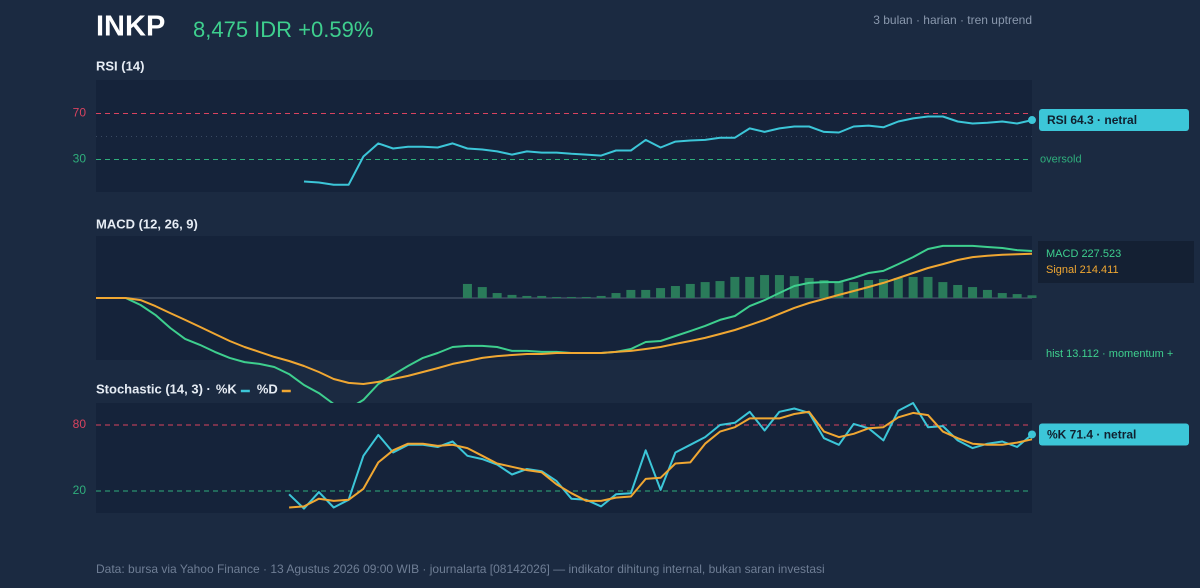  What do you see at coordinates (1061, 159) in the screenshot?
I see `note: oversold` at bounding box center [1061, 159].